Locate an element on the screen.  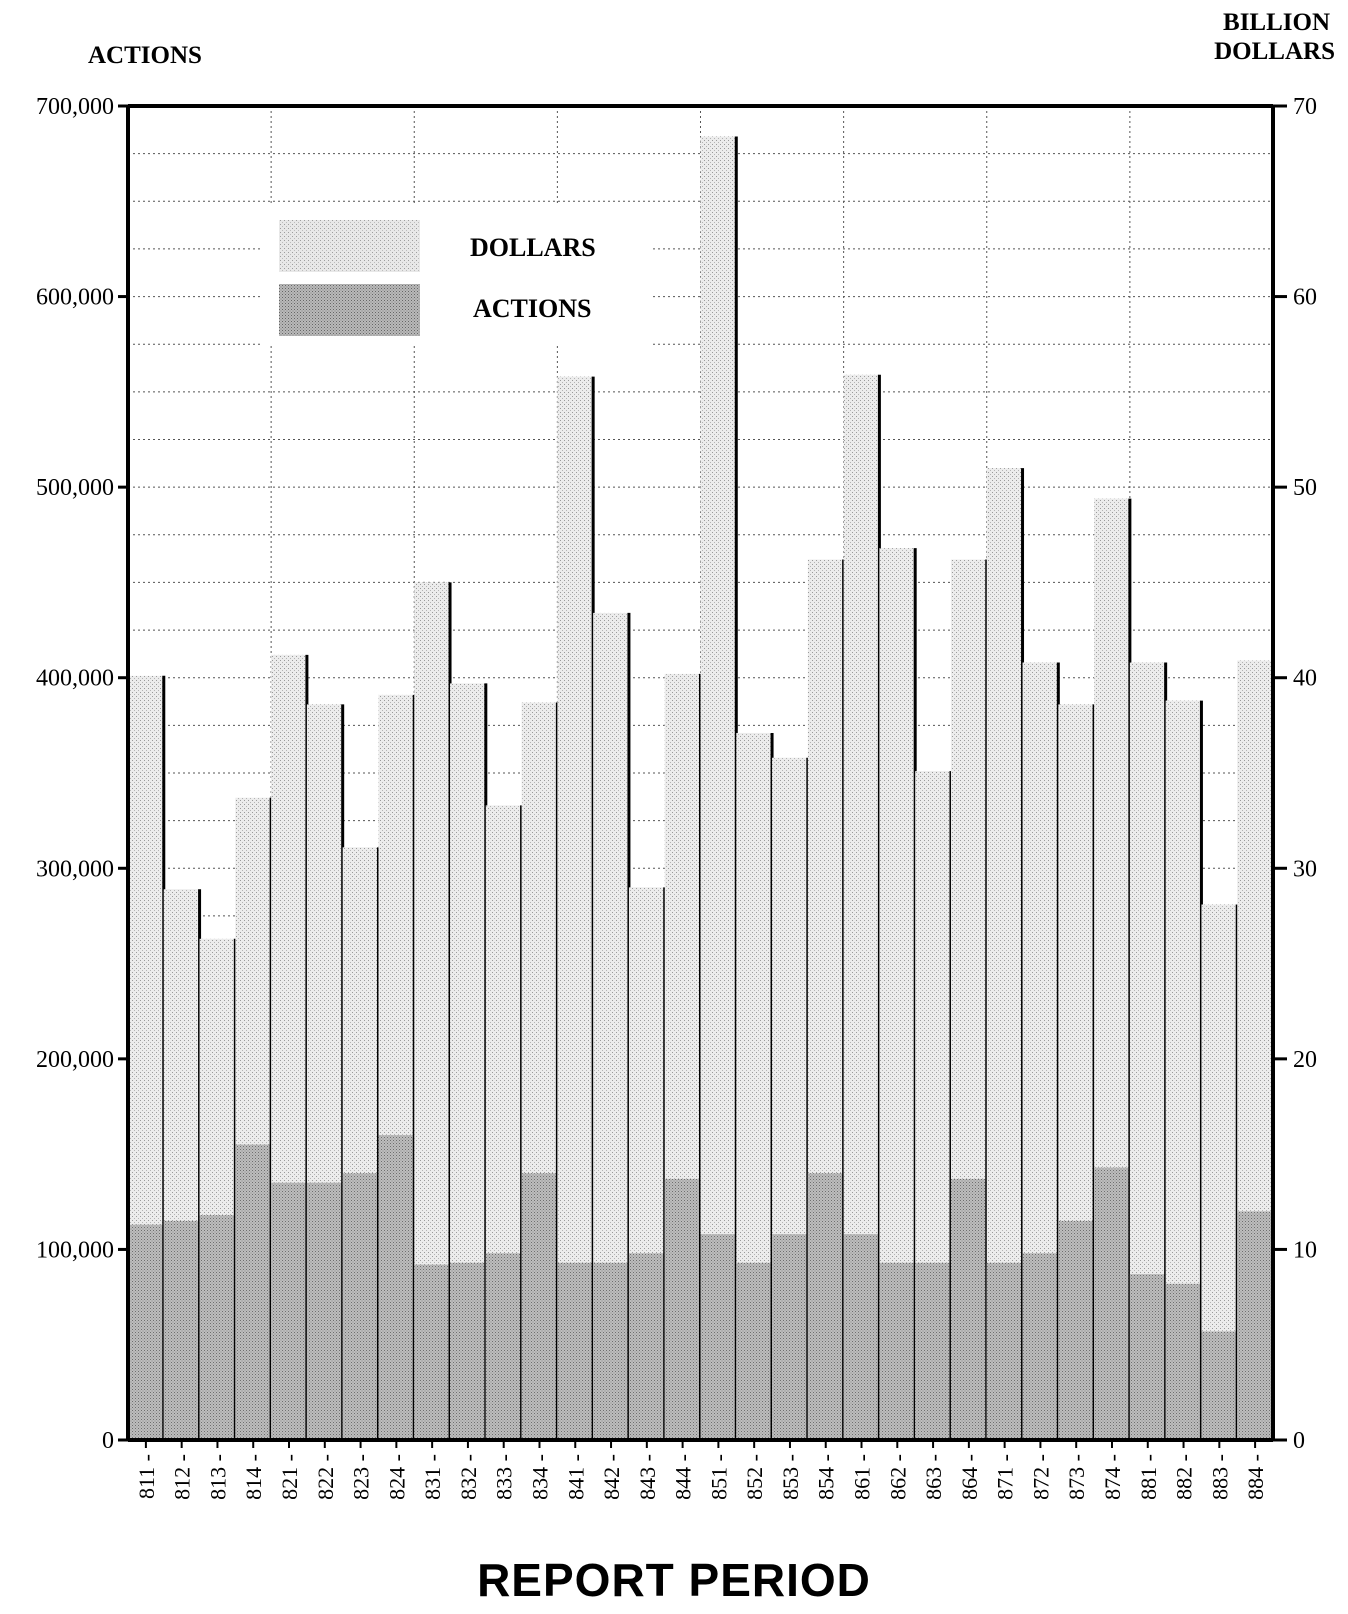
right-tick-label: 30 is located at coordinates (1305, 869).